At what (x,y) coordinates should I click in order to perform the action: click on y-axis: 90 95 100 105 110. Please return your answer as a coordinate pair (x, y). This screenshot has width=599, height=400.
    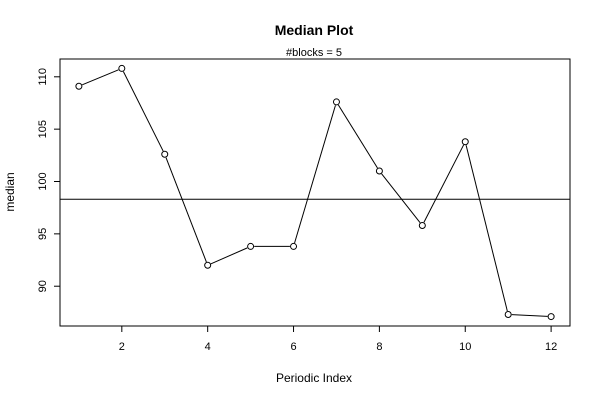
    Looking at the image, I should click on (48, 180).